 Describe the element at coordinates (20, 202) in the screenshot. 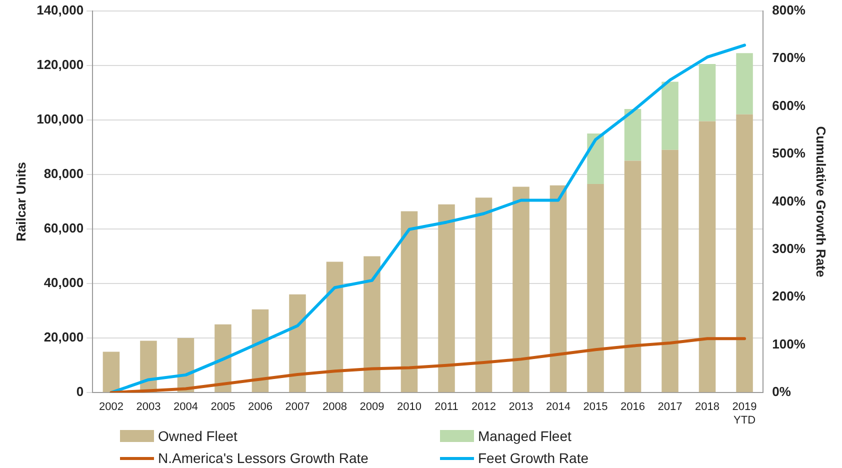

I see `y-axis-title: Railcar Units` at that location.